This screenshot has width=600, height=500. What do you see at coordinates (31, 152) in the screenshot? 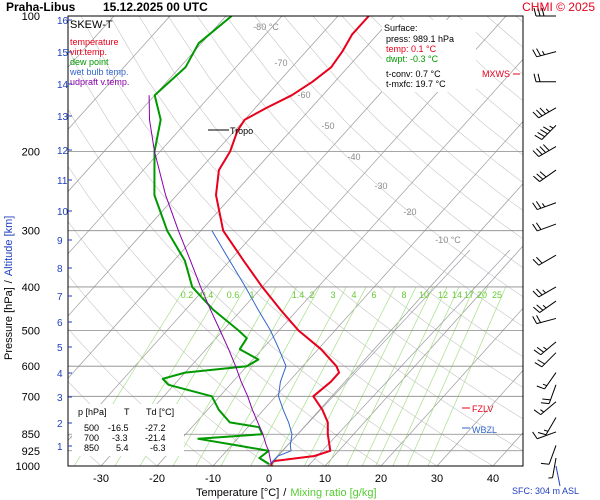
I see `pressure-tick-label: 200` at bounding box center [31, 152].